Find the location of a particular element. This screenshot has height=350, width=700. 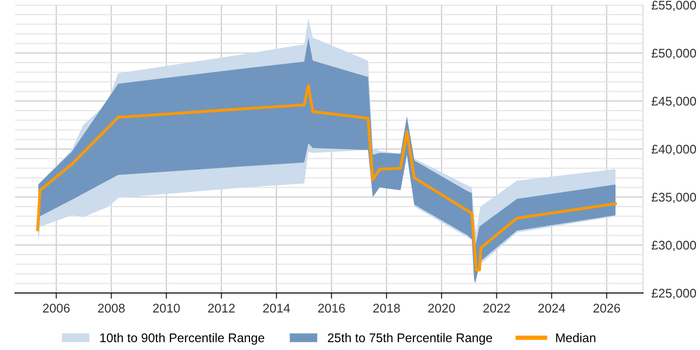

y-tick-label: £50,000 is located at coordinates (674, 54).